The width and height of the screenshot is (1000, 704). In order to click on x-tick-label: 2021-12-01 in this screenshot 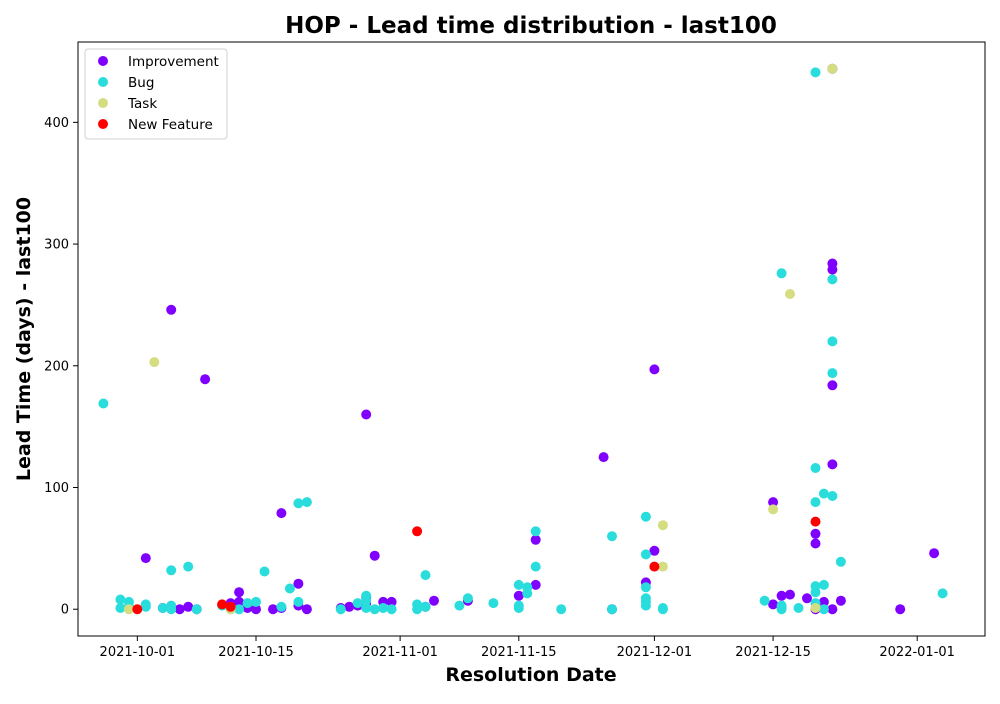, I will do `click(655, 652)`.